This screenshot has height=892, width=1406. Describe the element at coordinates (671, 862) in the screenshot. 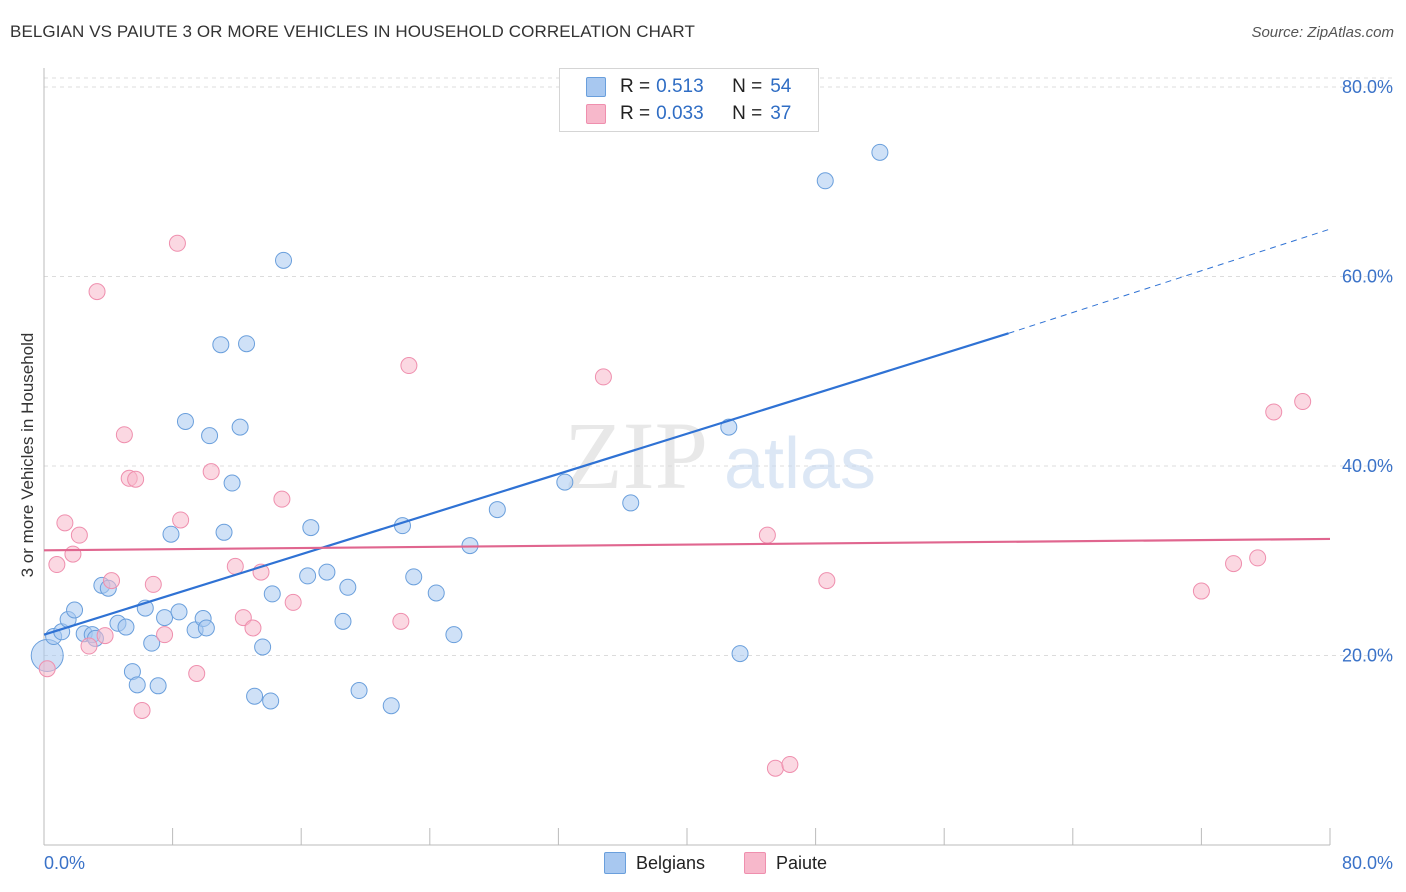

I see `bottom-legend-label-belgians: Belgians` at that location.